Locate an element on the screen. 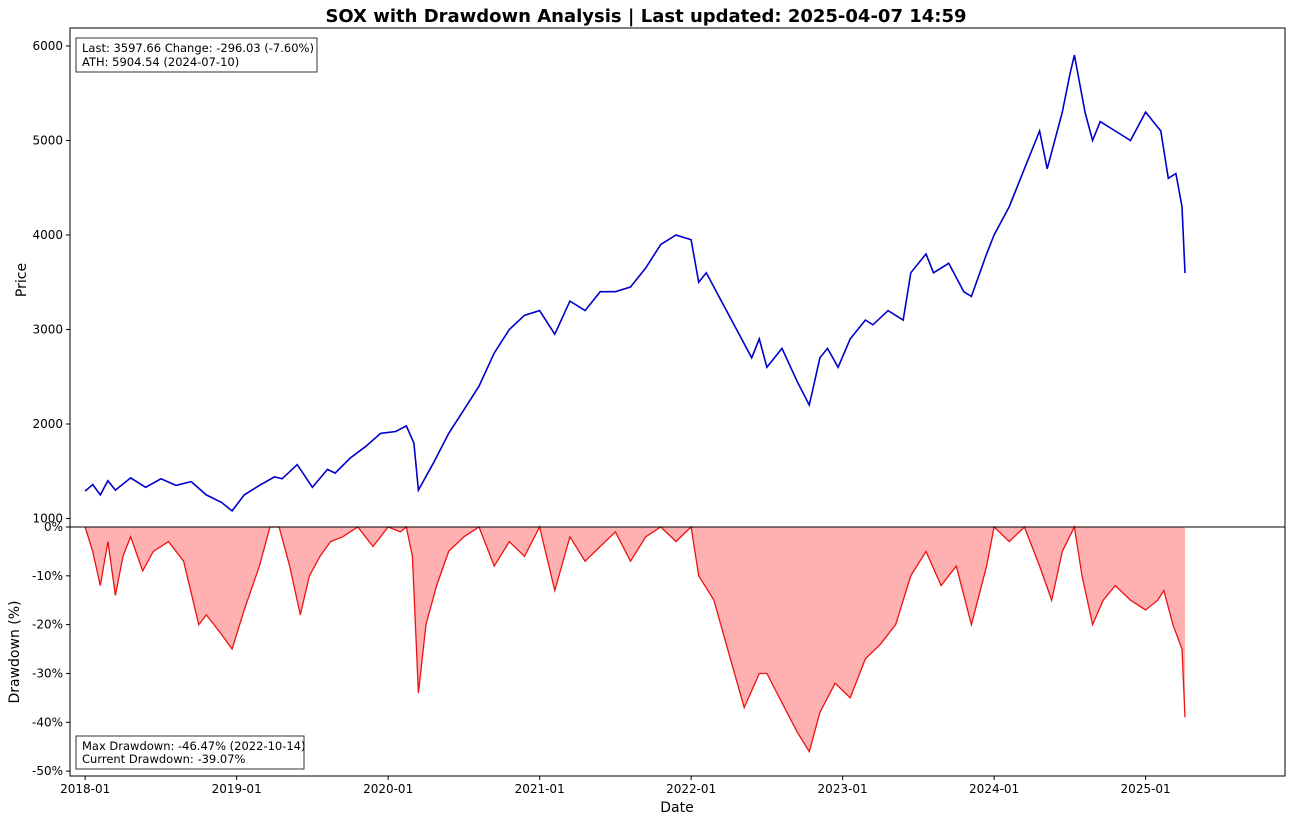  price-info-last: Last: 3597.66 Change: -296.03 (-7.60%) is located at coordinates (198, 48).